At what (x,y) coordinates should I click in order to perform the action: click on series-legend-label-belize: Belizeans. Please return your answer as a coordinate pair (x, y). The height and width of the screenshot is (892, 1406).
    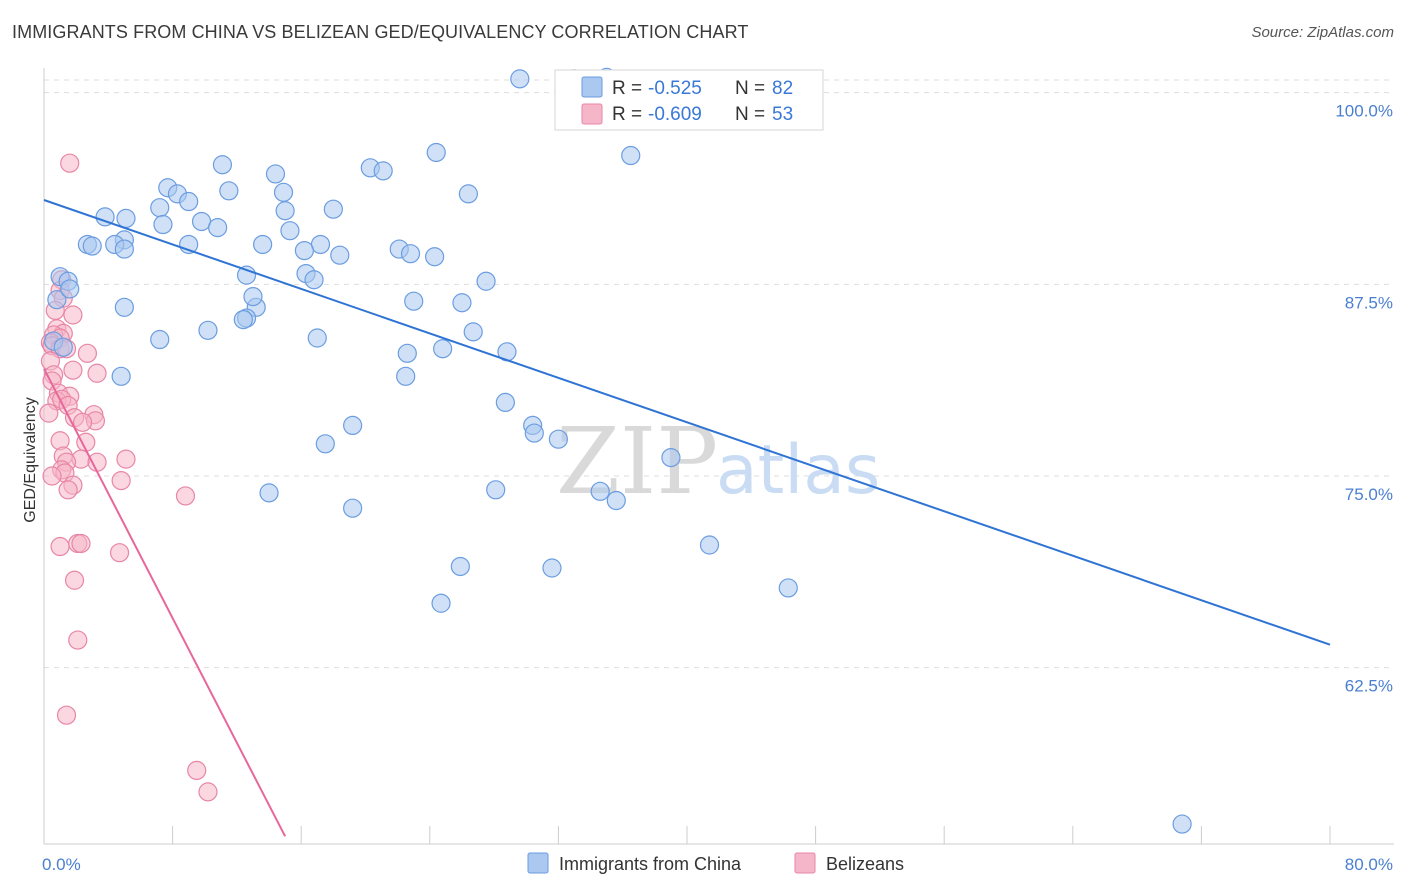
    Looking at the image, I should click on (865, 864).